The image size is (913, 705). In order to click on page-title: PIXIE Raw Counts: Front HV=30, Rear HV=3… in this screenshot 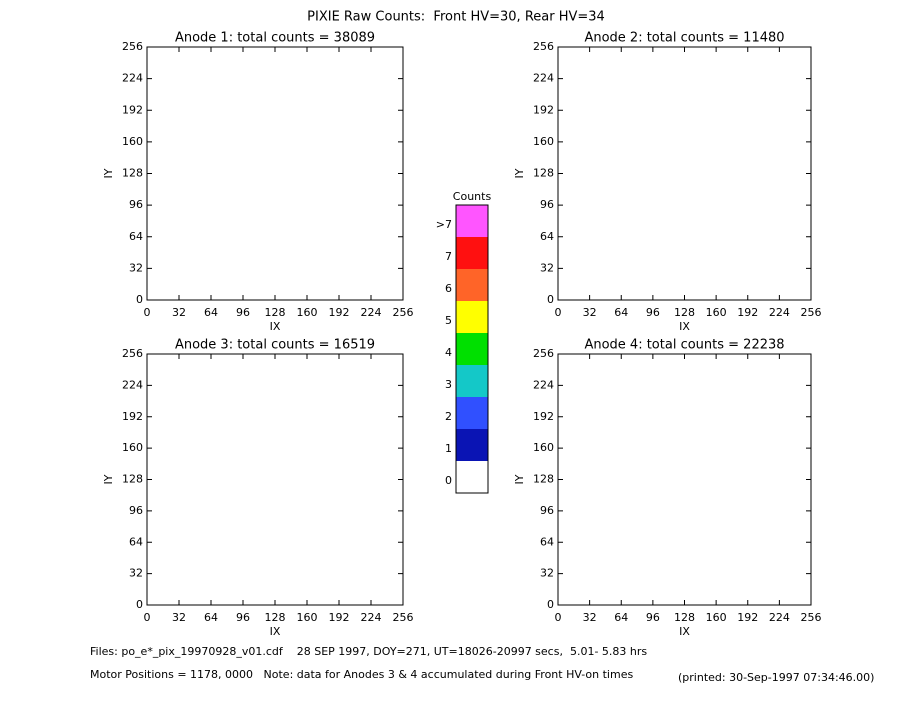, I will do `click(456, 17)`.